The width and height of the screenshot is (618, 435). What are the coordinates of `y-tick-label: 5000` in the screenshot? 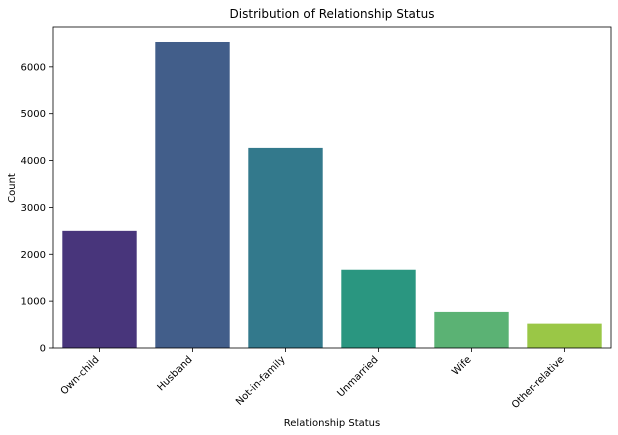 It's located at (33, 114).